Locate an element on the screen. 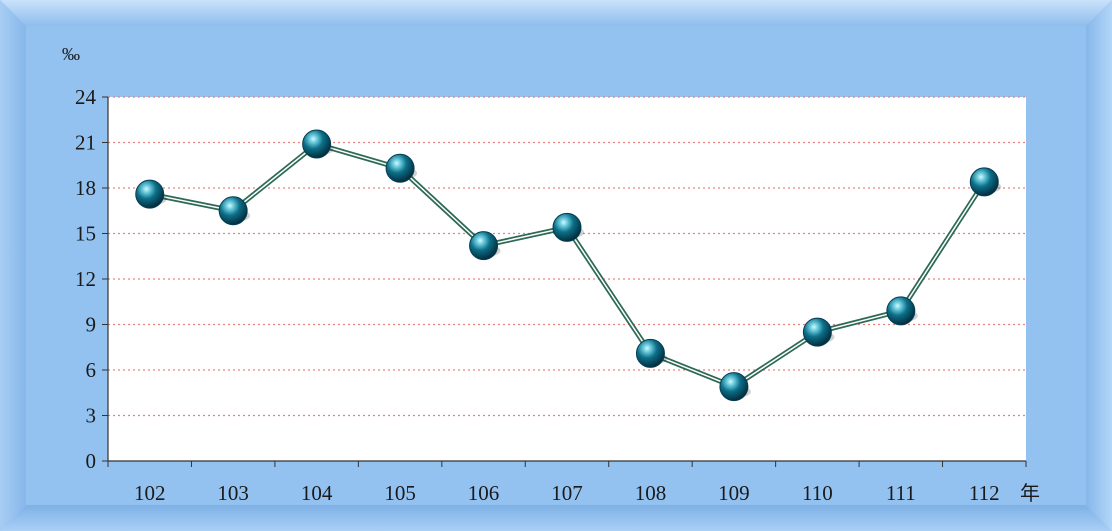 Image resolution: width=1112 pixels, height=531 pixels. x-tick-label: 107 is located at coordinates (567, 493).